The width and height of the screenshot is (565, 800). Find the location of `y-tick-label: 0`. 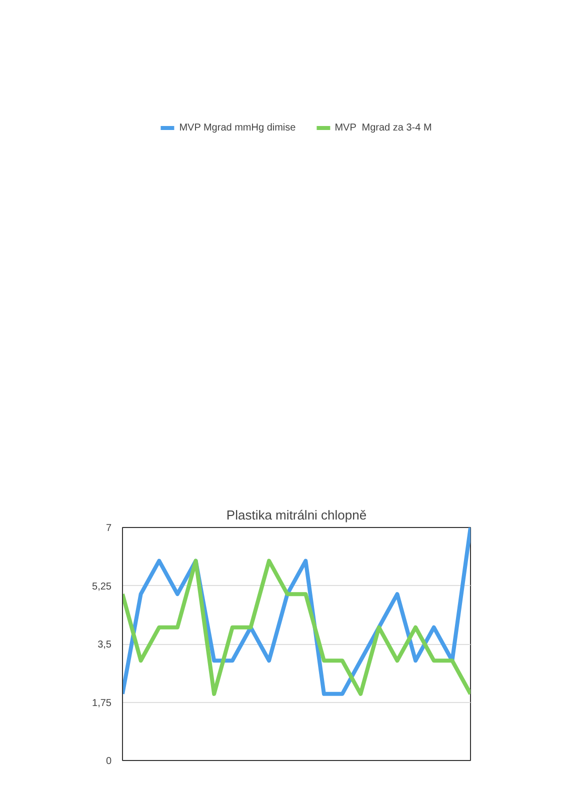

y-tick-label: 0 is located at coordinates (109, 761).